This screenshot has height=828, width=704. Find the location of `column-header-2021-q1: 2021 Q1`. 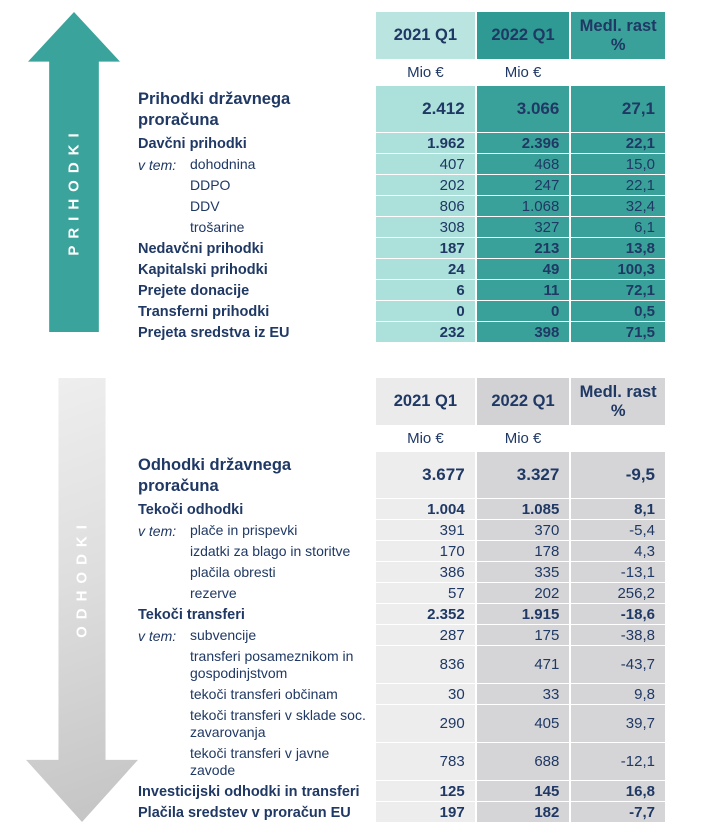

column-header-2021-q1: 2021 Q1 is located at coordinates (425, 36).